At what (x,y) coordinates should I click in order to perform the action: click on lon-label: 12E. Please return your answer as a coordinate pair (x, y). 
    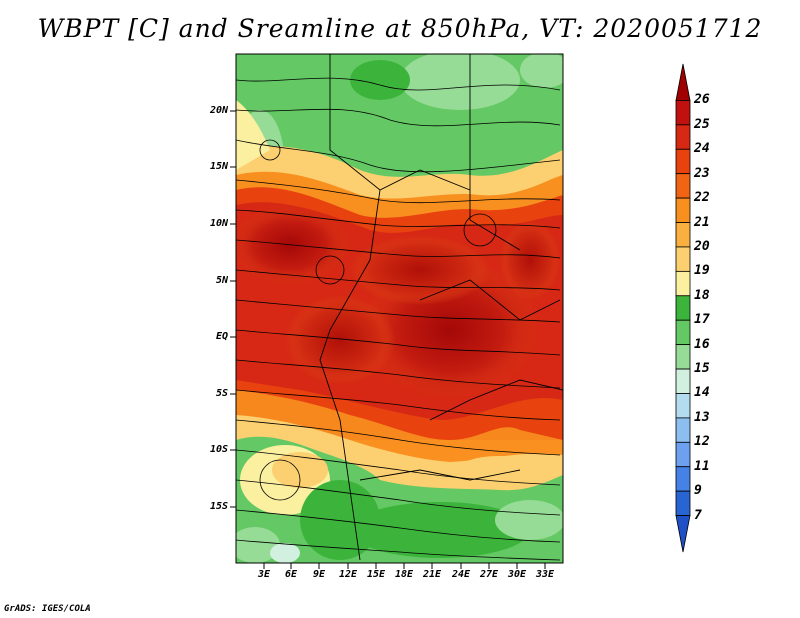
    Looking at the image, I should click on (348, 574).